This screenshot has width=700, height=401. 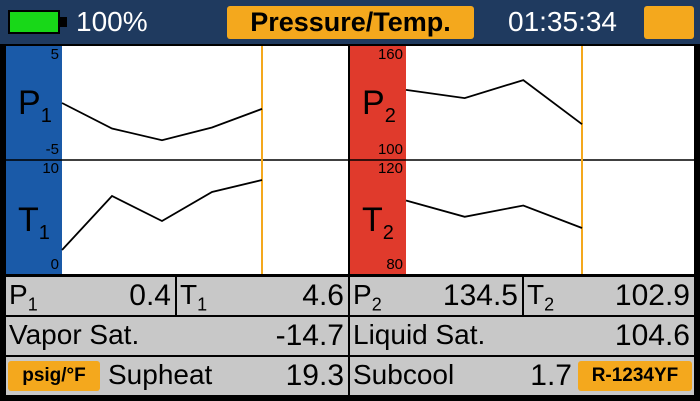 I want to click on battery-icon, so click(x=34, y=22).